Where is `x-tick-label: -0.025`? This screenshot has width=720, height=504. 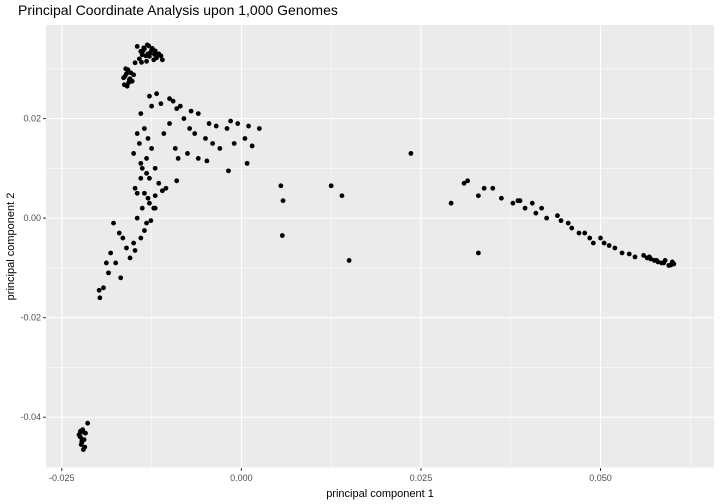
x-tick-label: -0.025 is located at coordinates (62, 478).